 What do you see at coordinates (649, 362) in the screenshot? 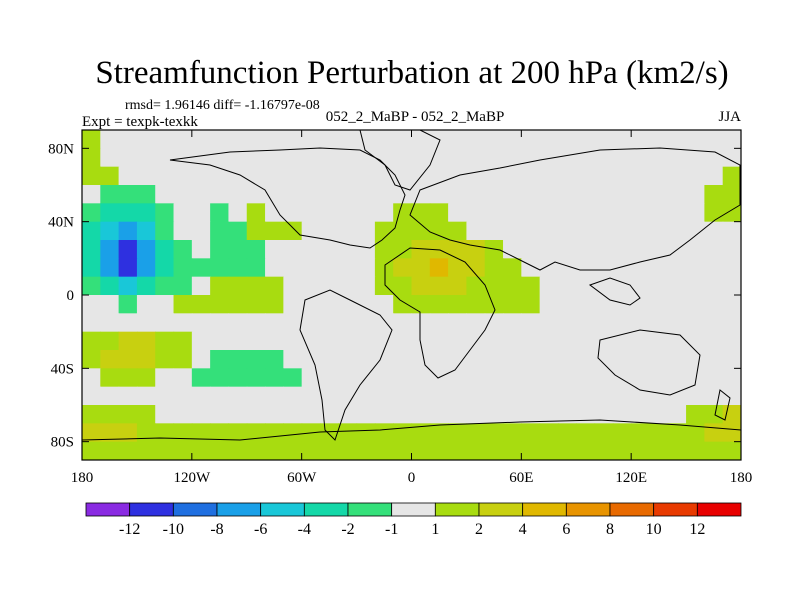
I see `coastline-australia` at bounding box center [649, 362].